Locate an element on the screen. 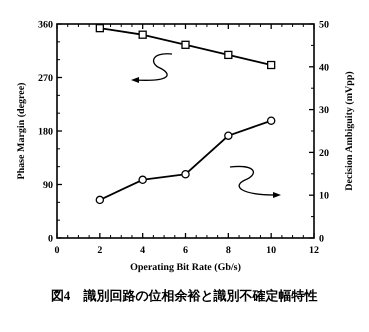 The image size is (369, 332). y2tick: 0 is located at coordinates (321, 239).